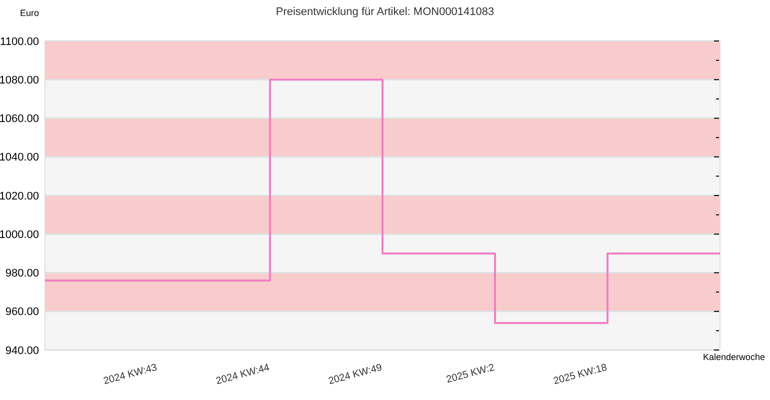  I want to click on y-tick-label: 940.00, so click(22, 350).